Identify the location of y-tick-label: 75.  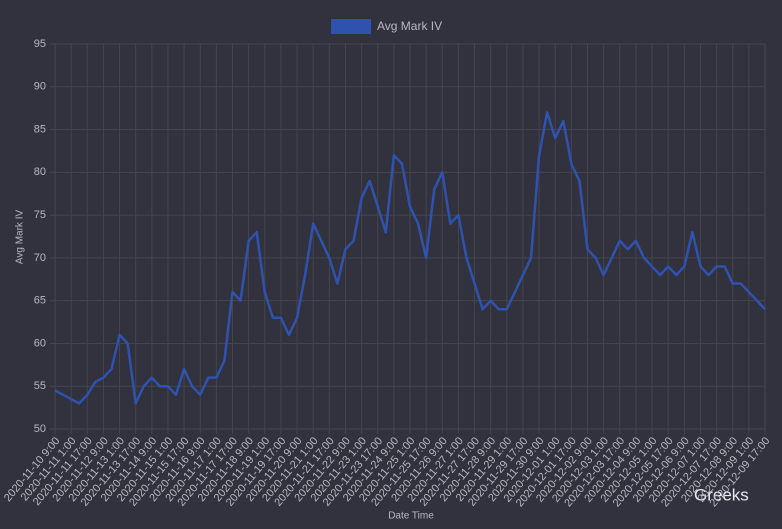
(40, 215).